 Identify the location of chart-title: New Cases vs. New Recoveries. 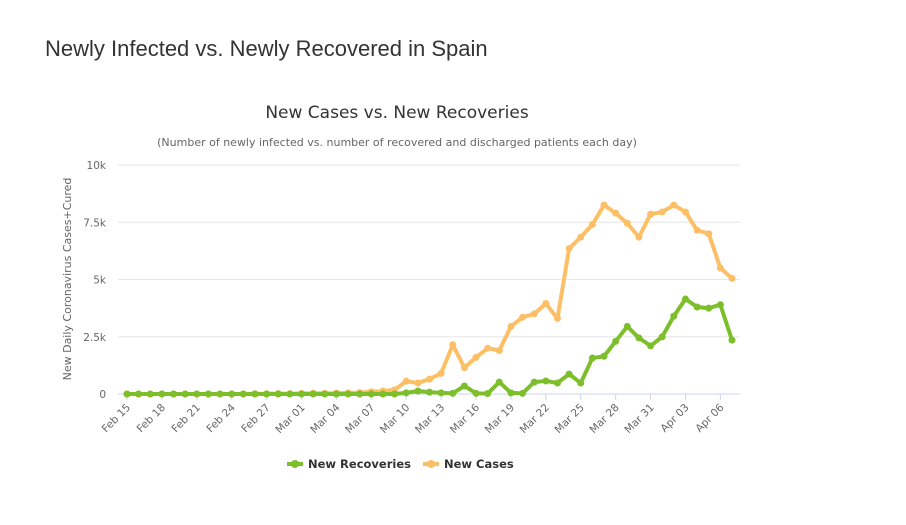
(397, 113).